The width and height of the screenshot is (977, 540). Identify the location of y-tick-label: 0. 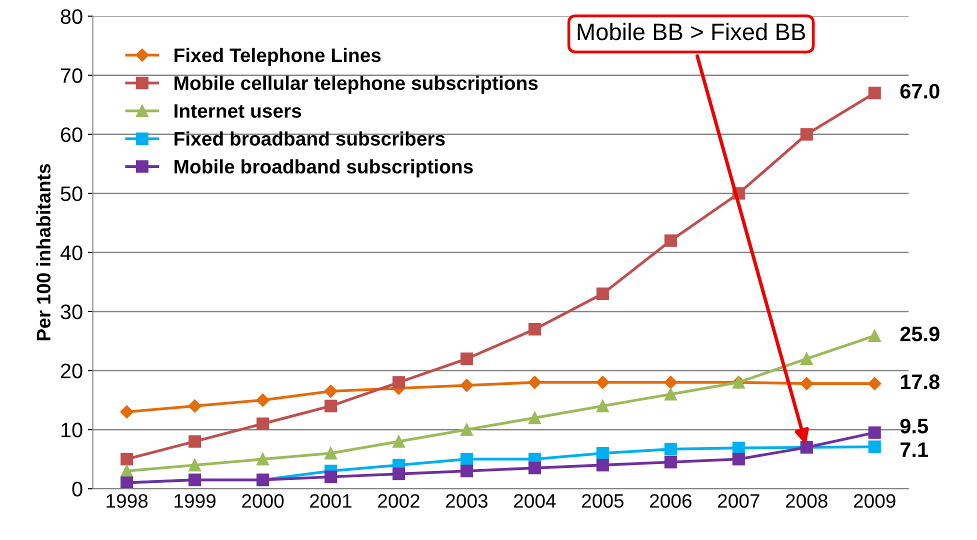
(77, 489).